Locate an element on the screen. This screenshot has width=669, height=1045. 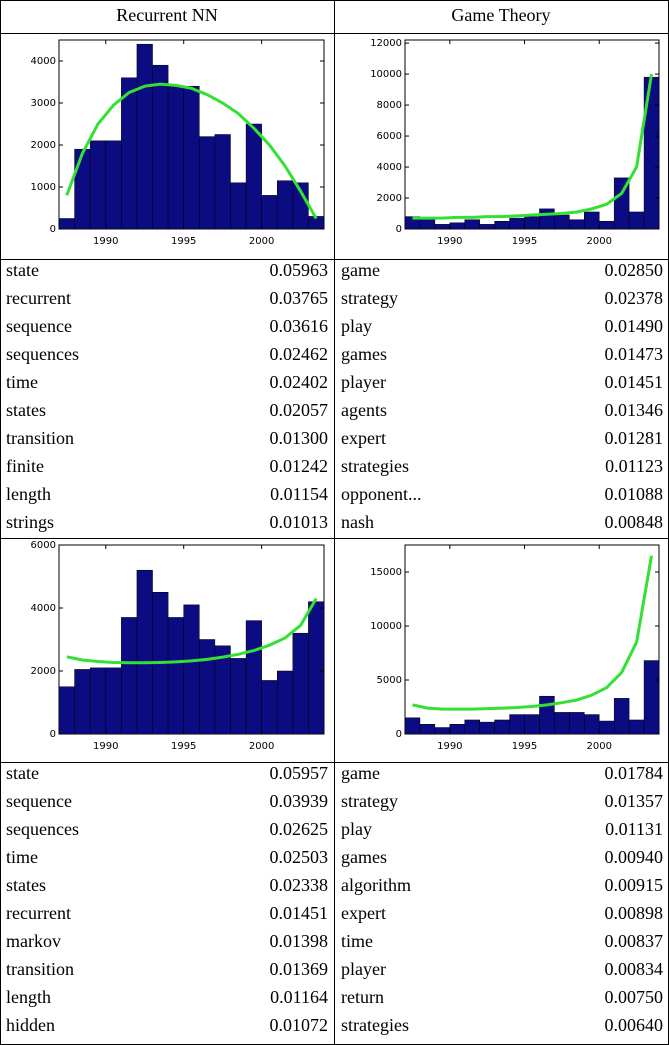
word: sequence is located at coordinates (39, 801).